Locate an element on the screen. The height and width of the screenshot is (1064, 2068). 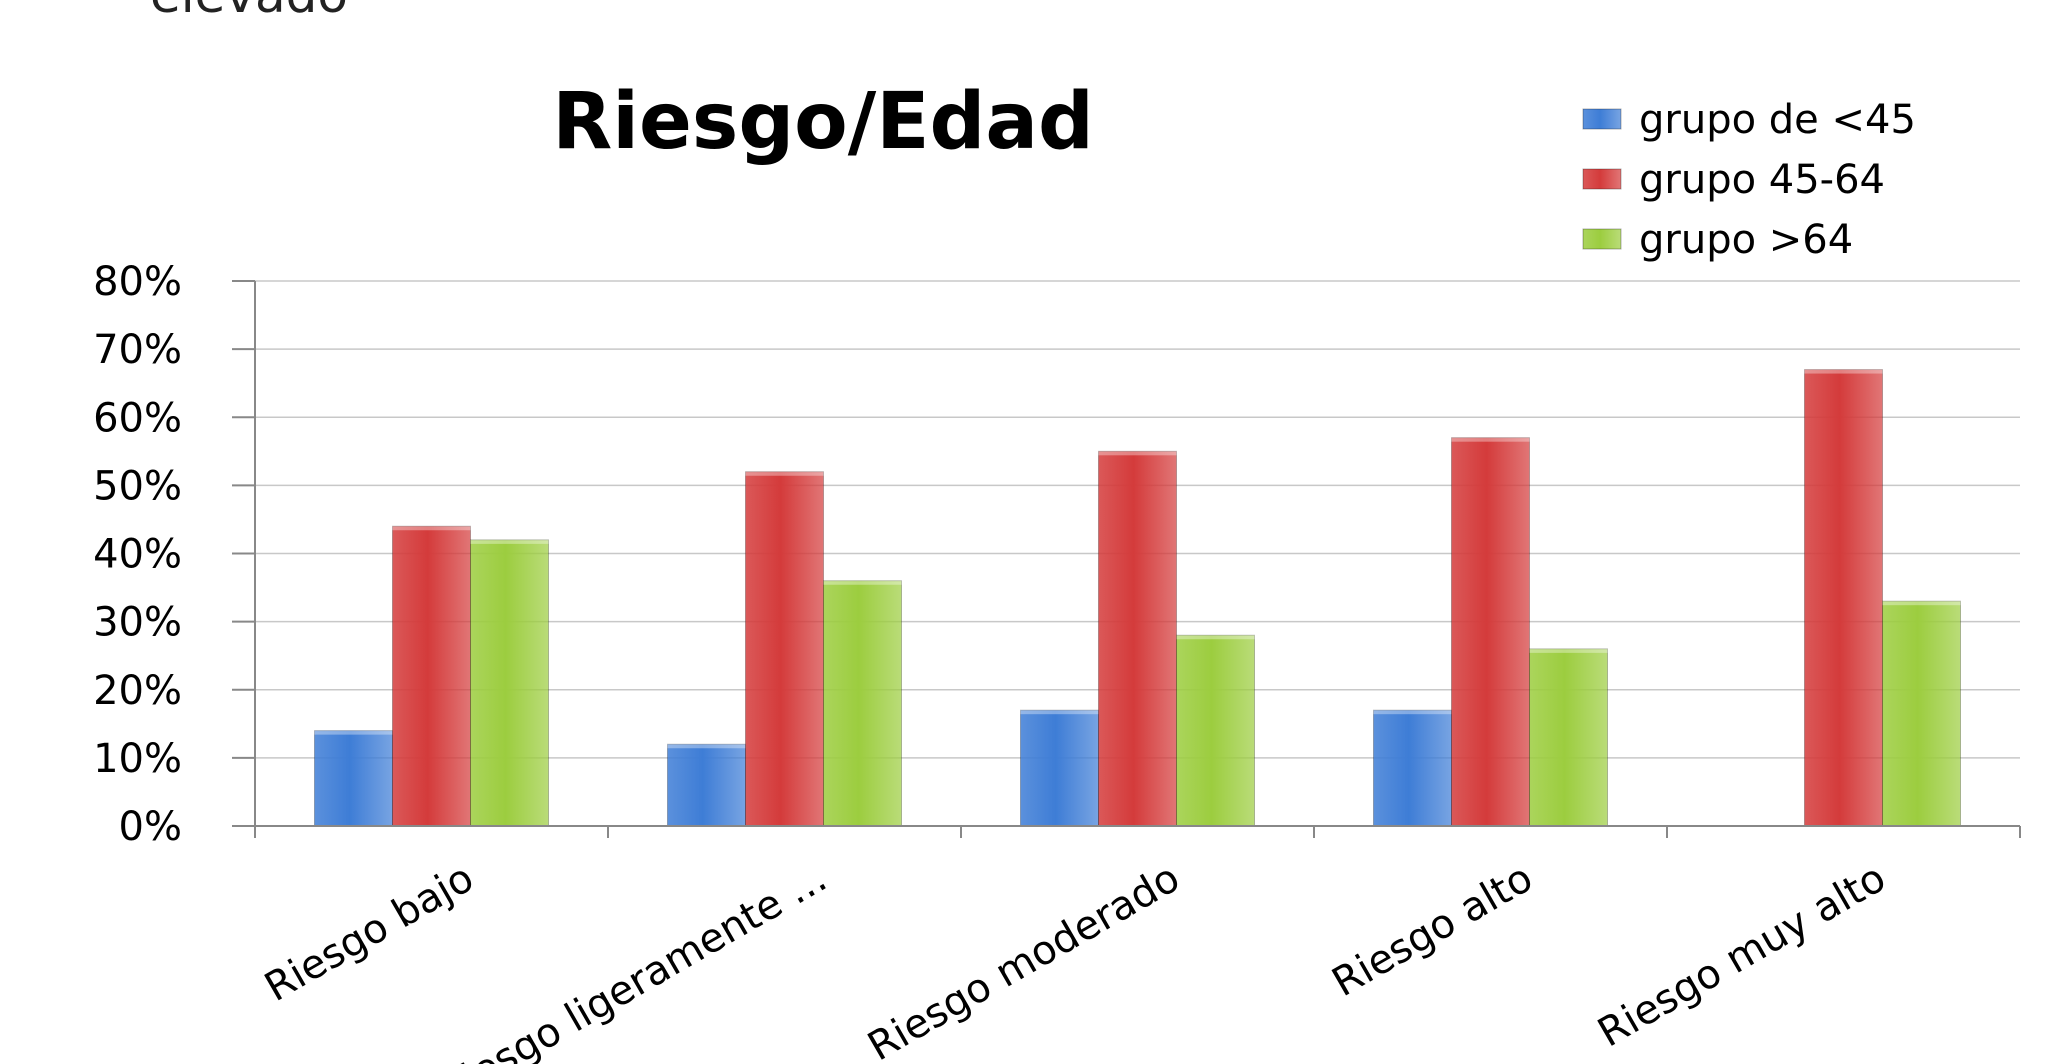
y-tick-labels: 0% 10% 20% 30% 40% 50% 60% 70% 80% is located at coordinates (137, 554).